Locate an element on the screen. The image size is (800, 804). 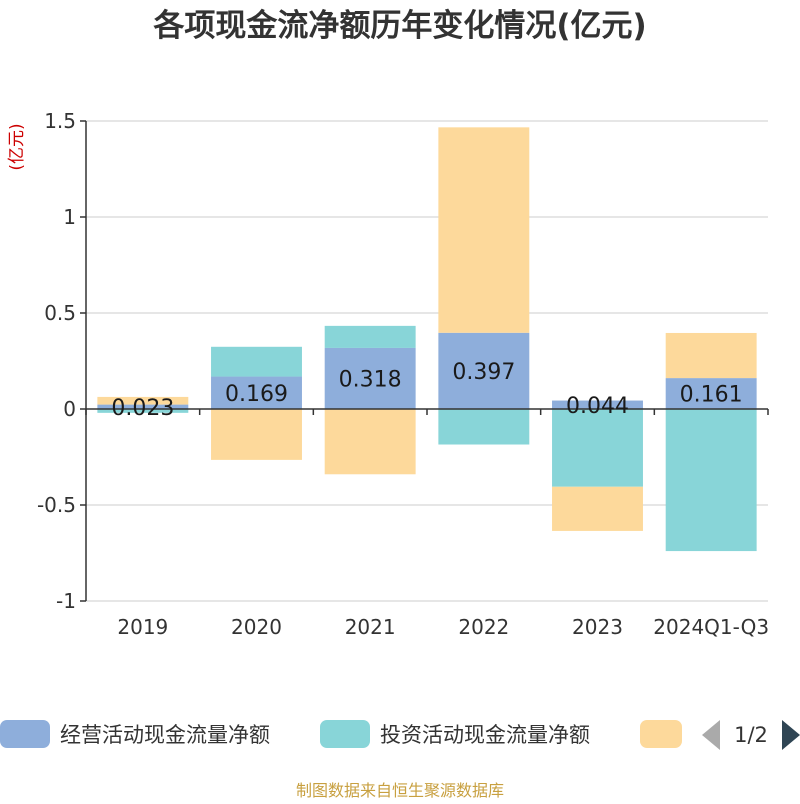
bar-series-1-2022 is located at coordinates (484, 427).